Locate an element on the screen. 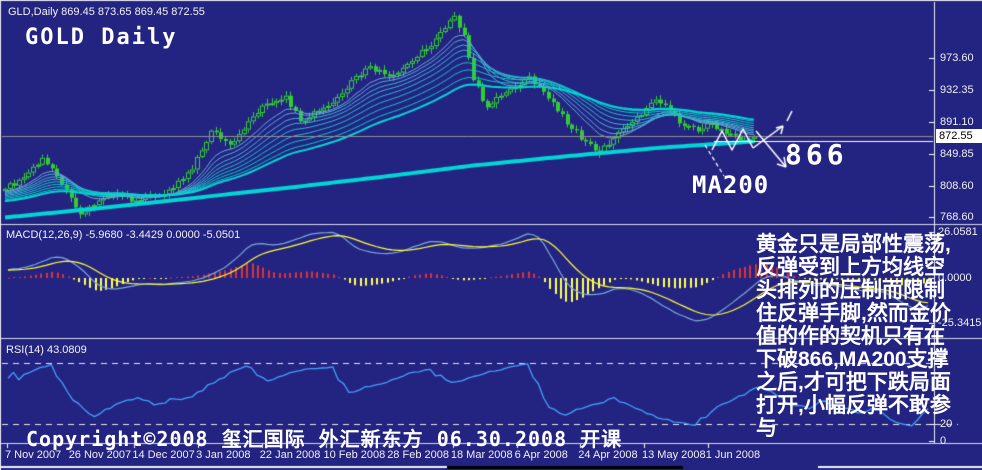  date-axis-label: 1 Jun 2008 is located at coordinates (733, 455).